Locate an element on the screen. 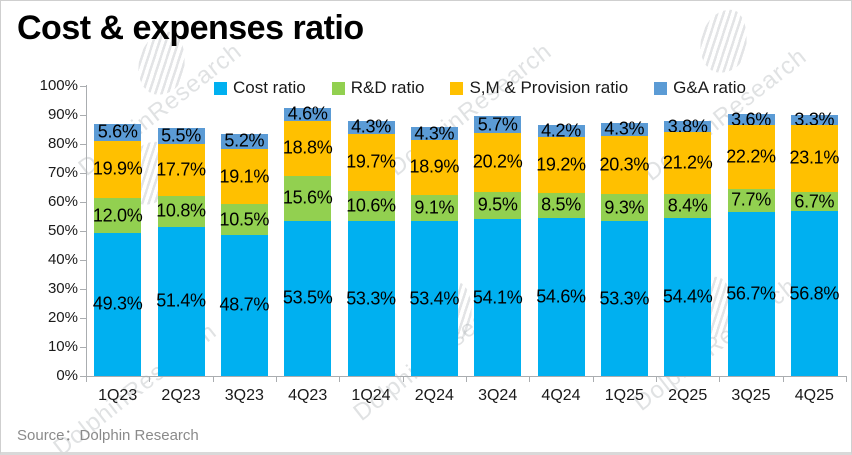  legend-item-3: S,M & Provision ratio is located at coordinates (539, 88).